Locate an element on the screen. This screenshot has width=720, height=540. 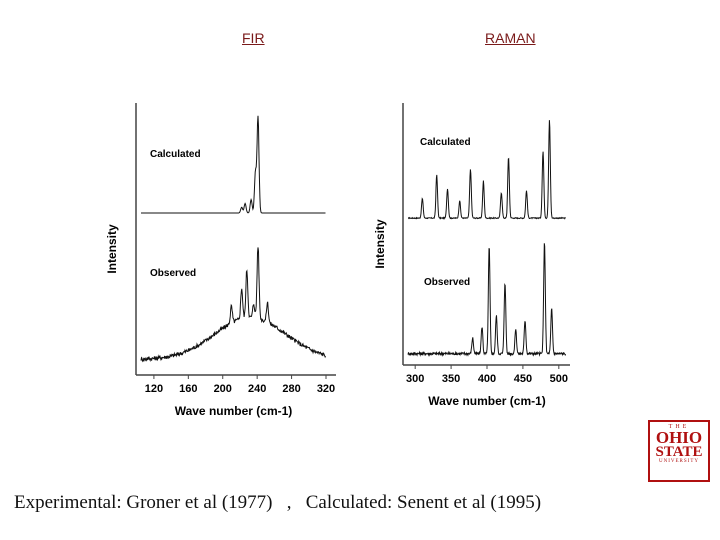
logo-line-4: UNIVERSITY is located at coordinates (679, 461).